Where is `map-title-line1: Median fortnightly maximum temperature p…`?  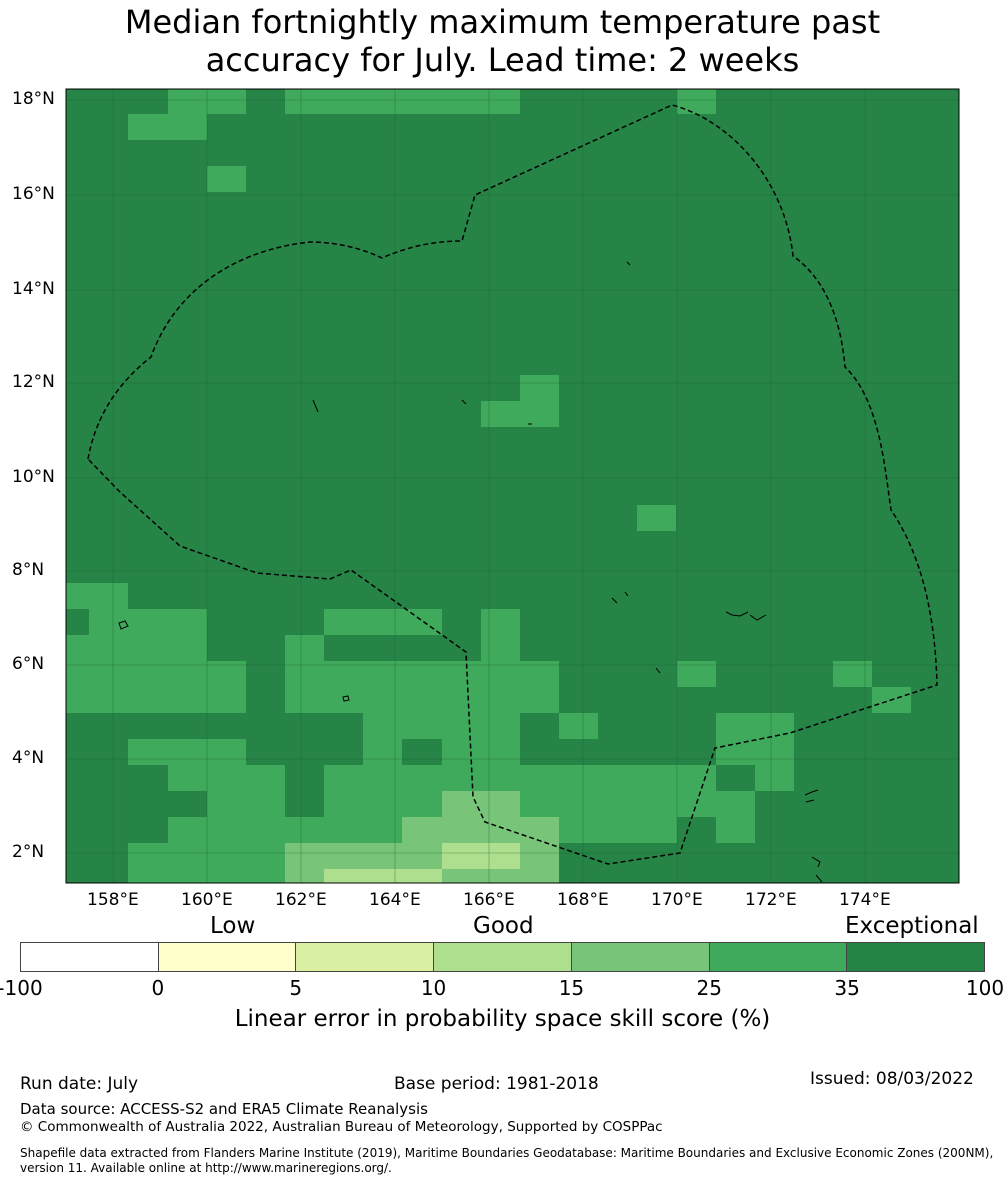 map-title-line1: Median fortnightly maximum temperature p… is located at coordinates (502, 22).